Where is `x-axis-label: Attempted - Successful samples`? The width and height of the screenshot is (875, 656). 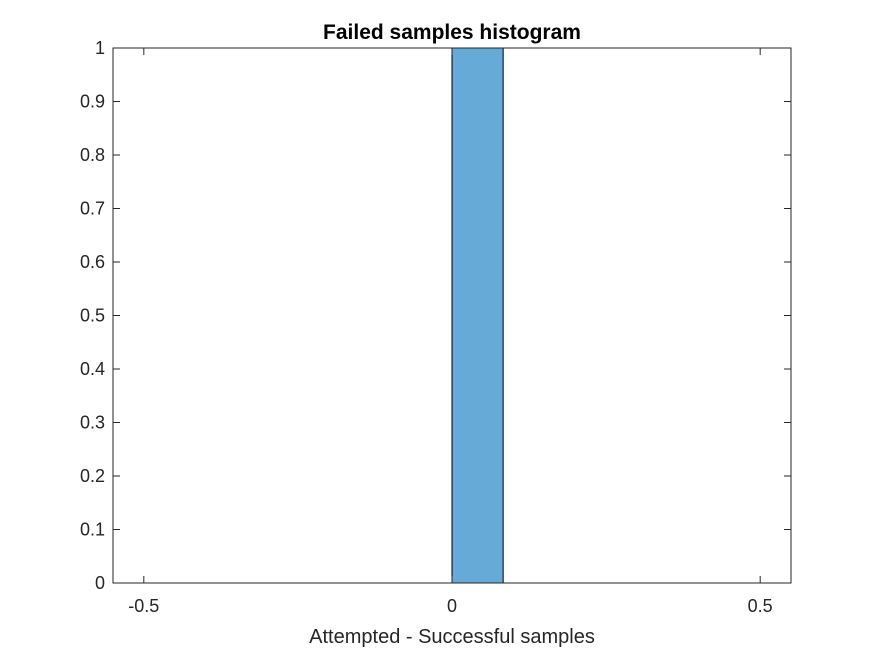 x-axis-label: Attempted - Successful samples is located at coordinates (452, 637).